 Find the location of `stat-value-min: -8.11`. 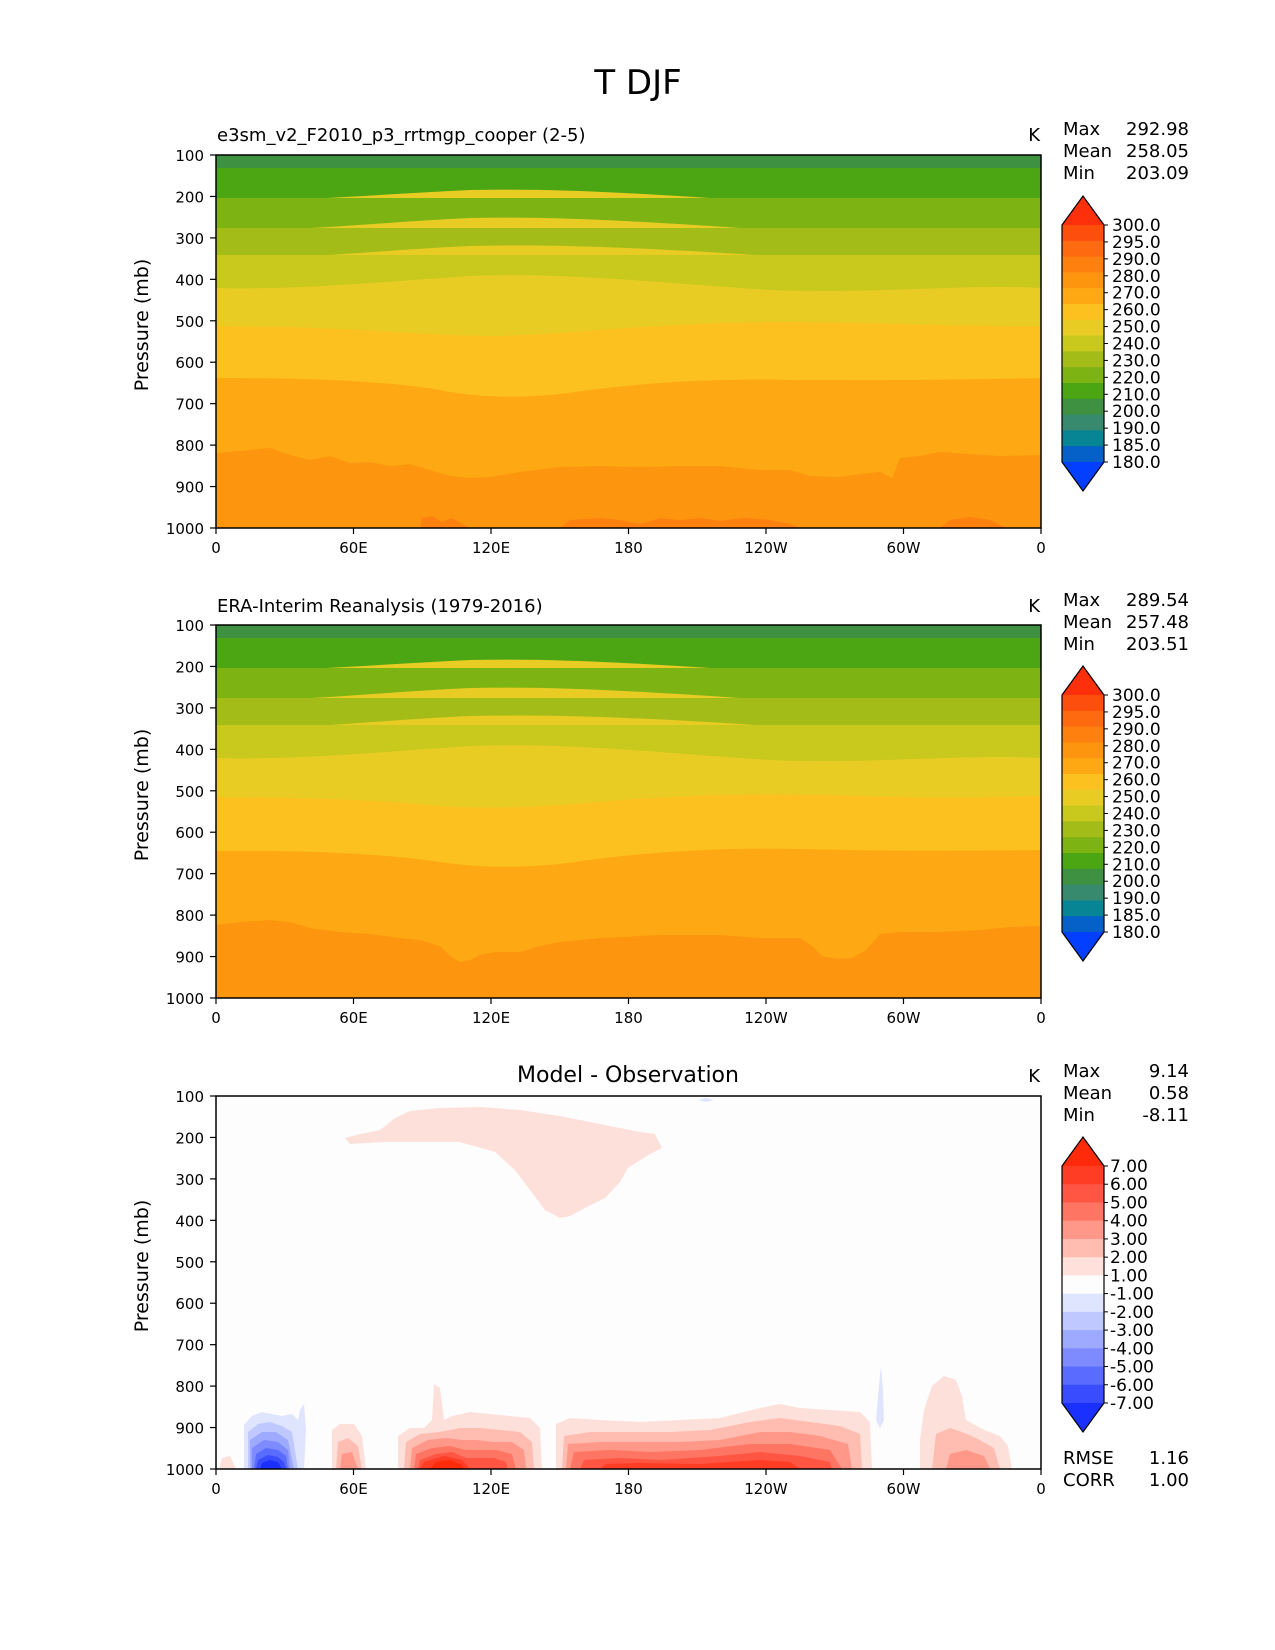

stat-value-min: -8.11 is located at coordinates (1165, 1115).